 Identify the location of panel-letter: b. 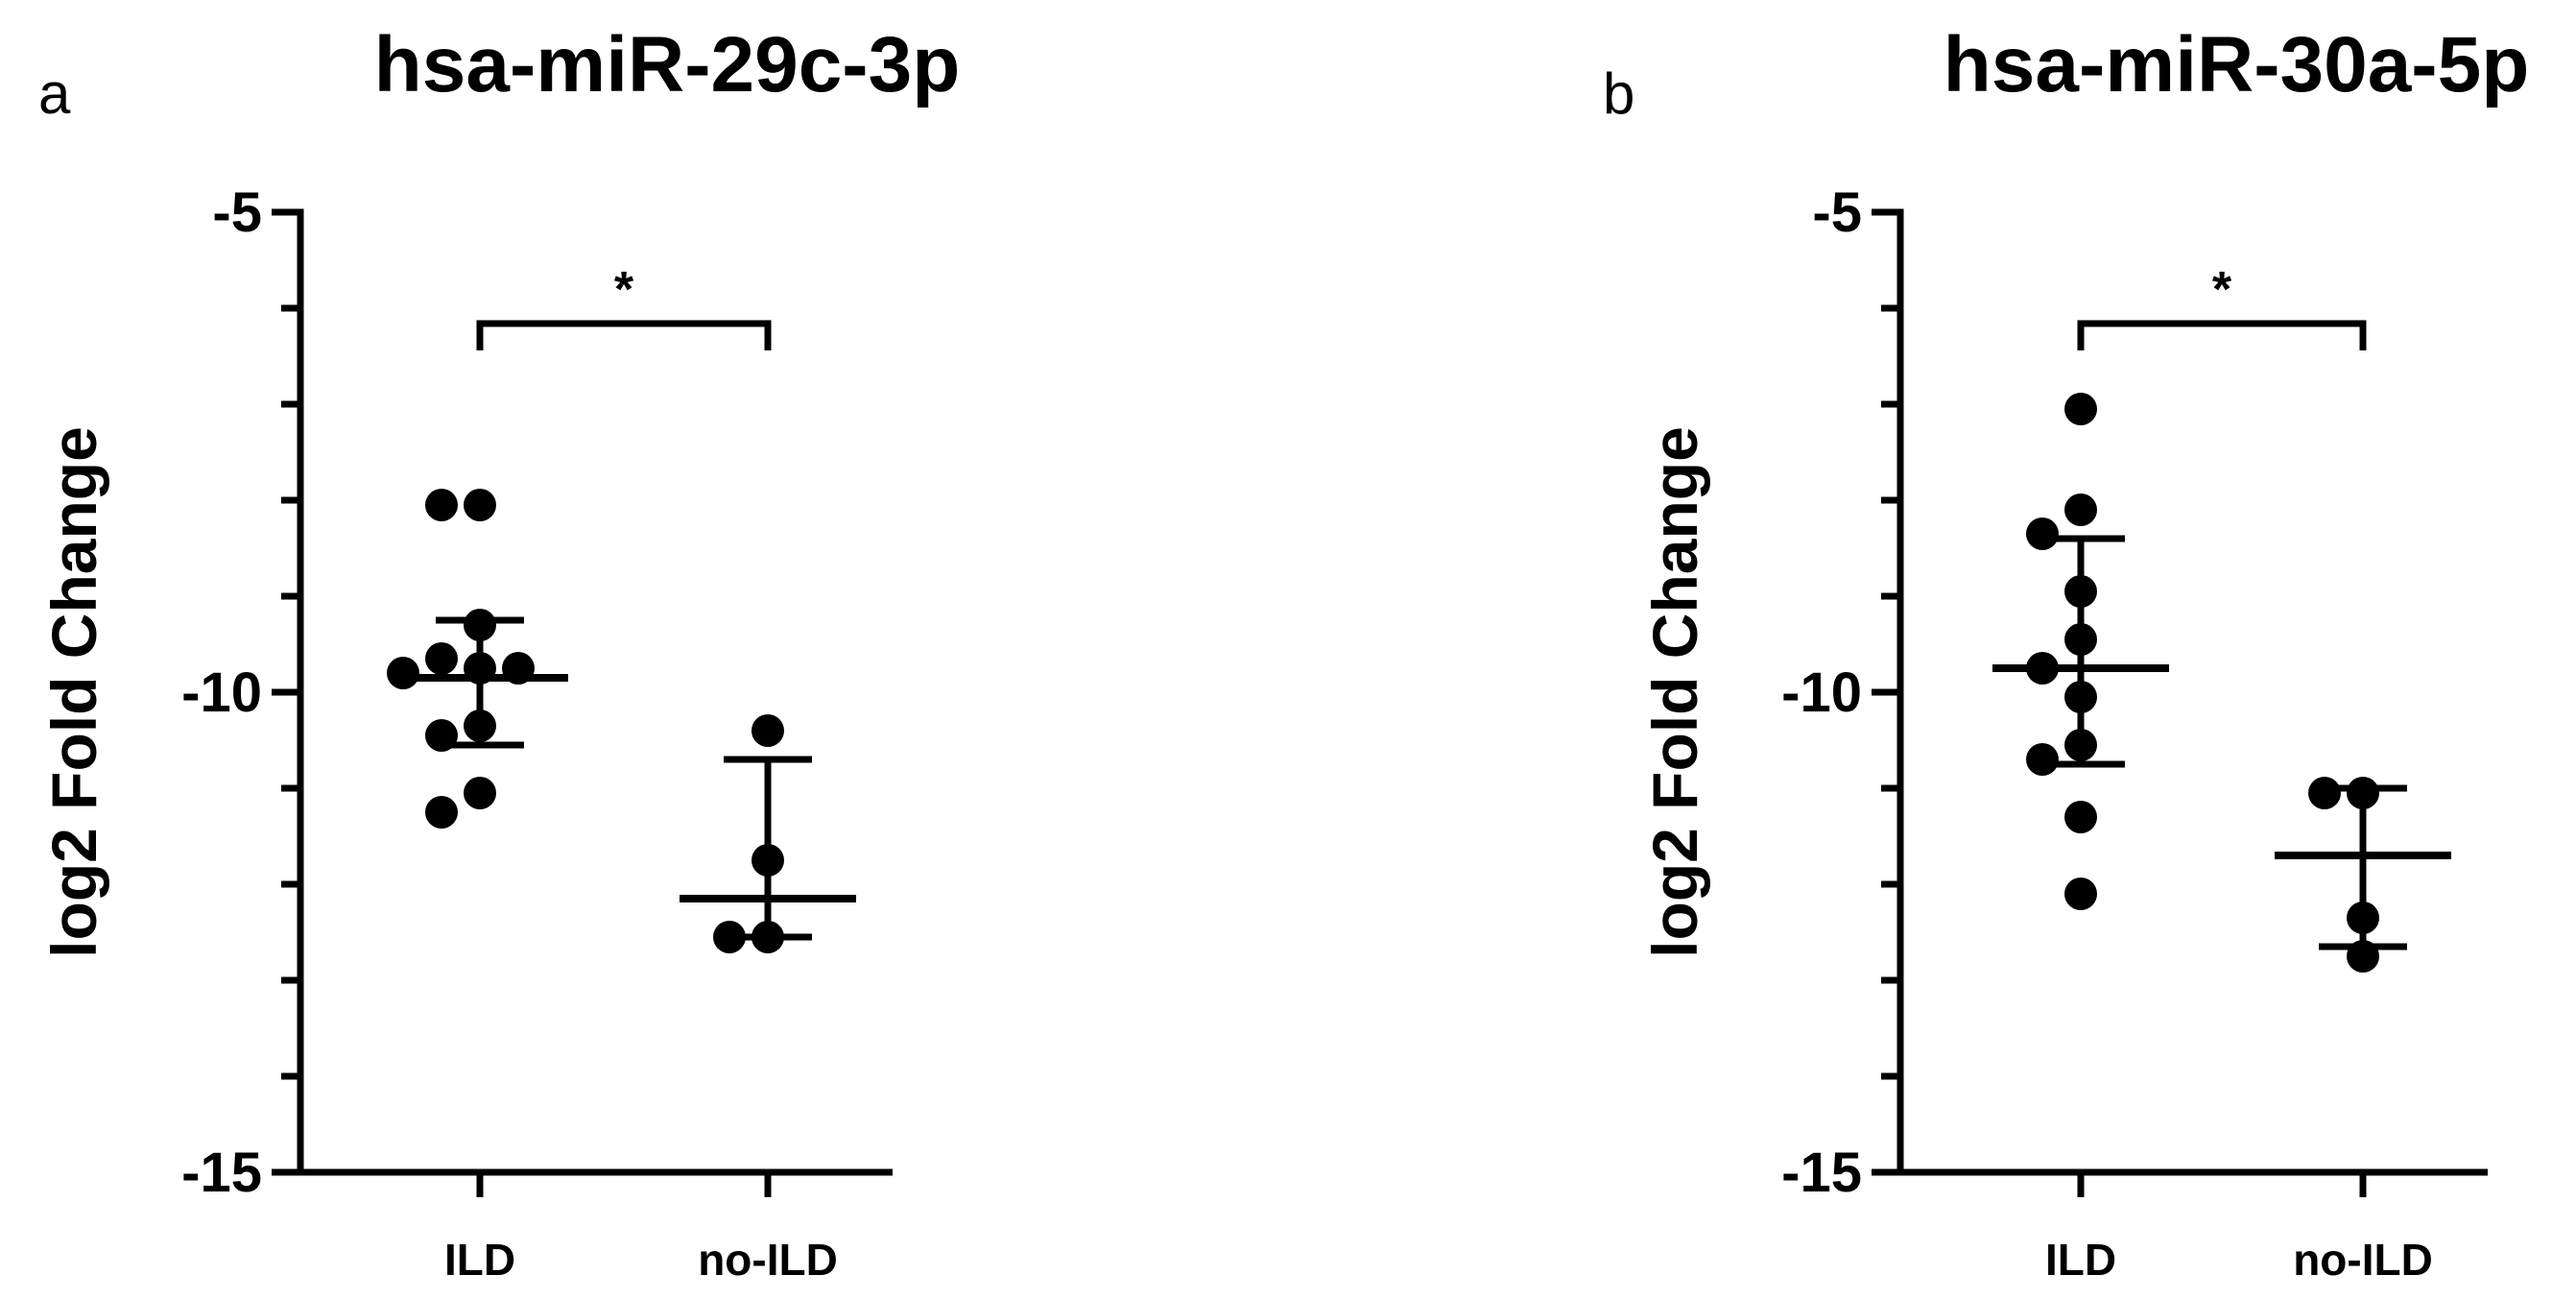
(1618, 93).